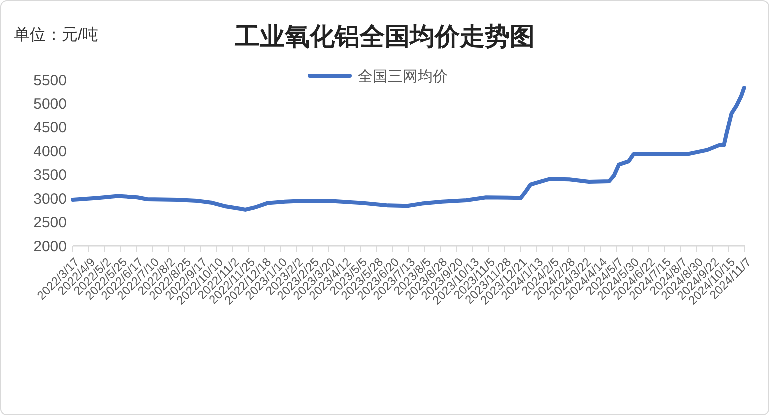 This screenshot has width=770, height=416. I want to click on y-tick-label: 3500, so click(50, 175).